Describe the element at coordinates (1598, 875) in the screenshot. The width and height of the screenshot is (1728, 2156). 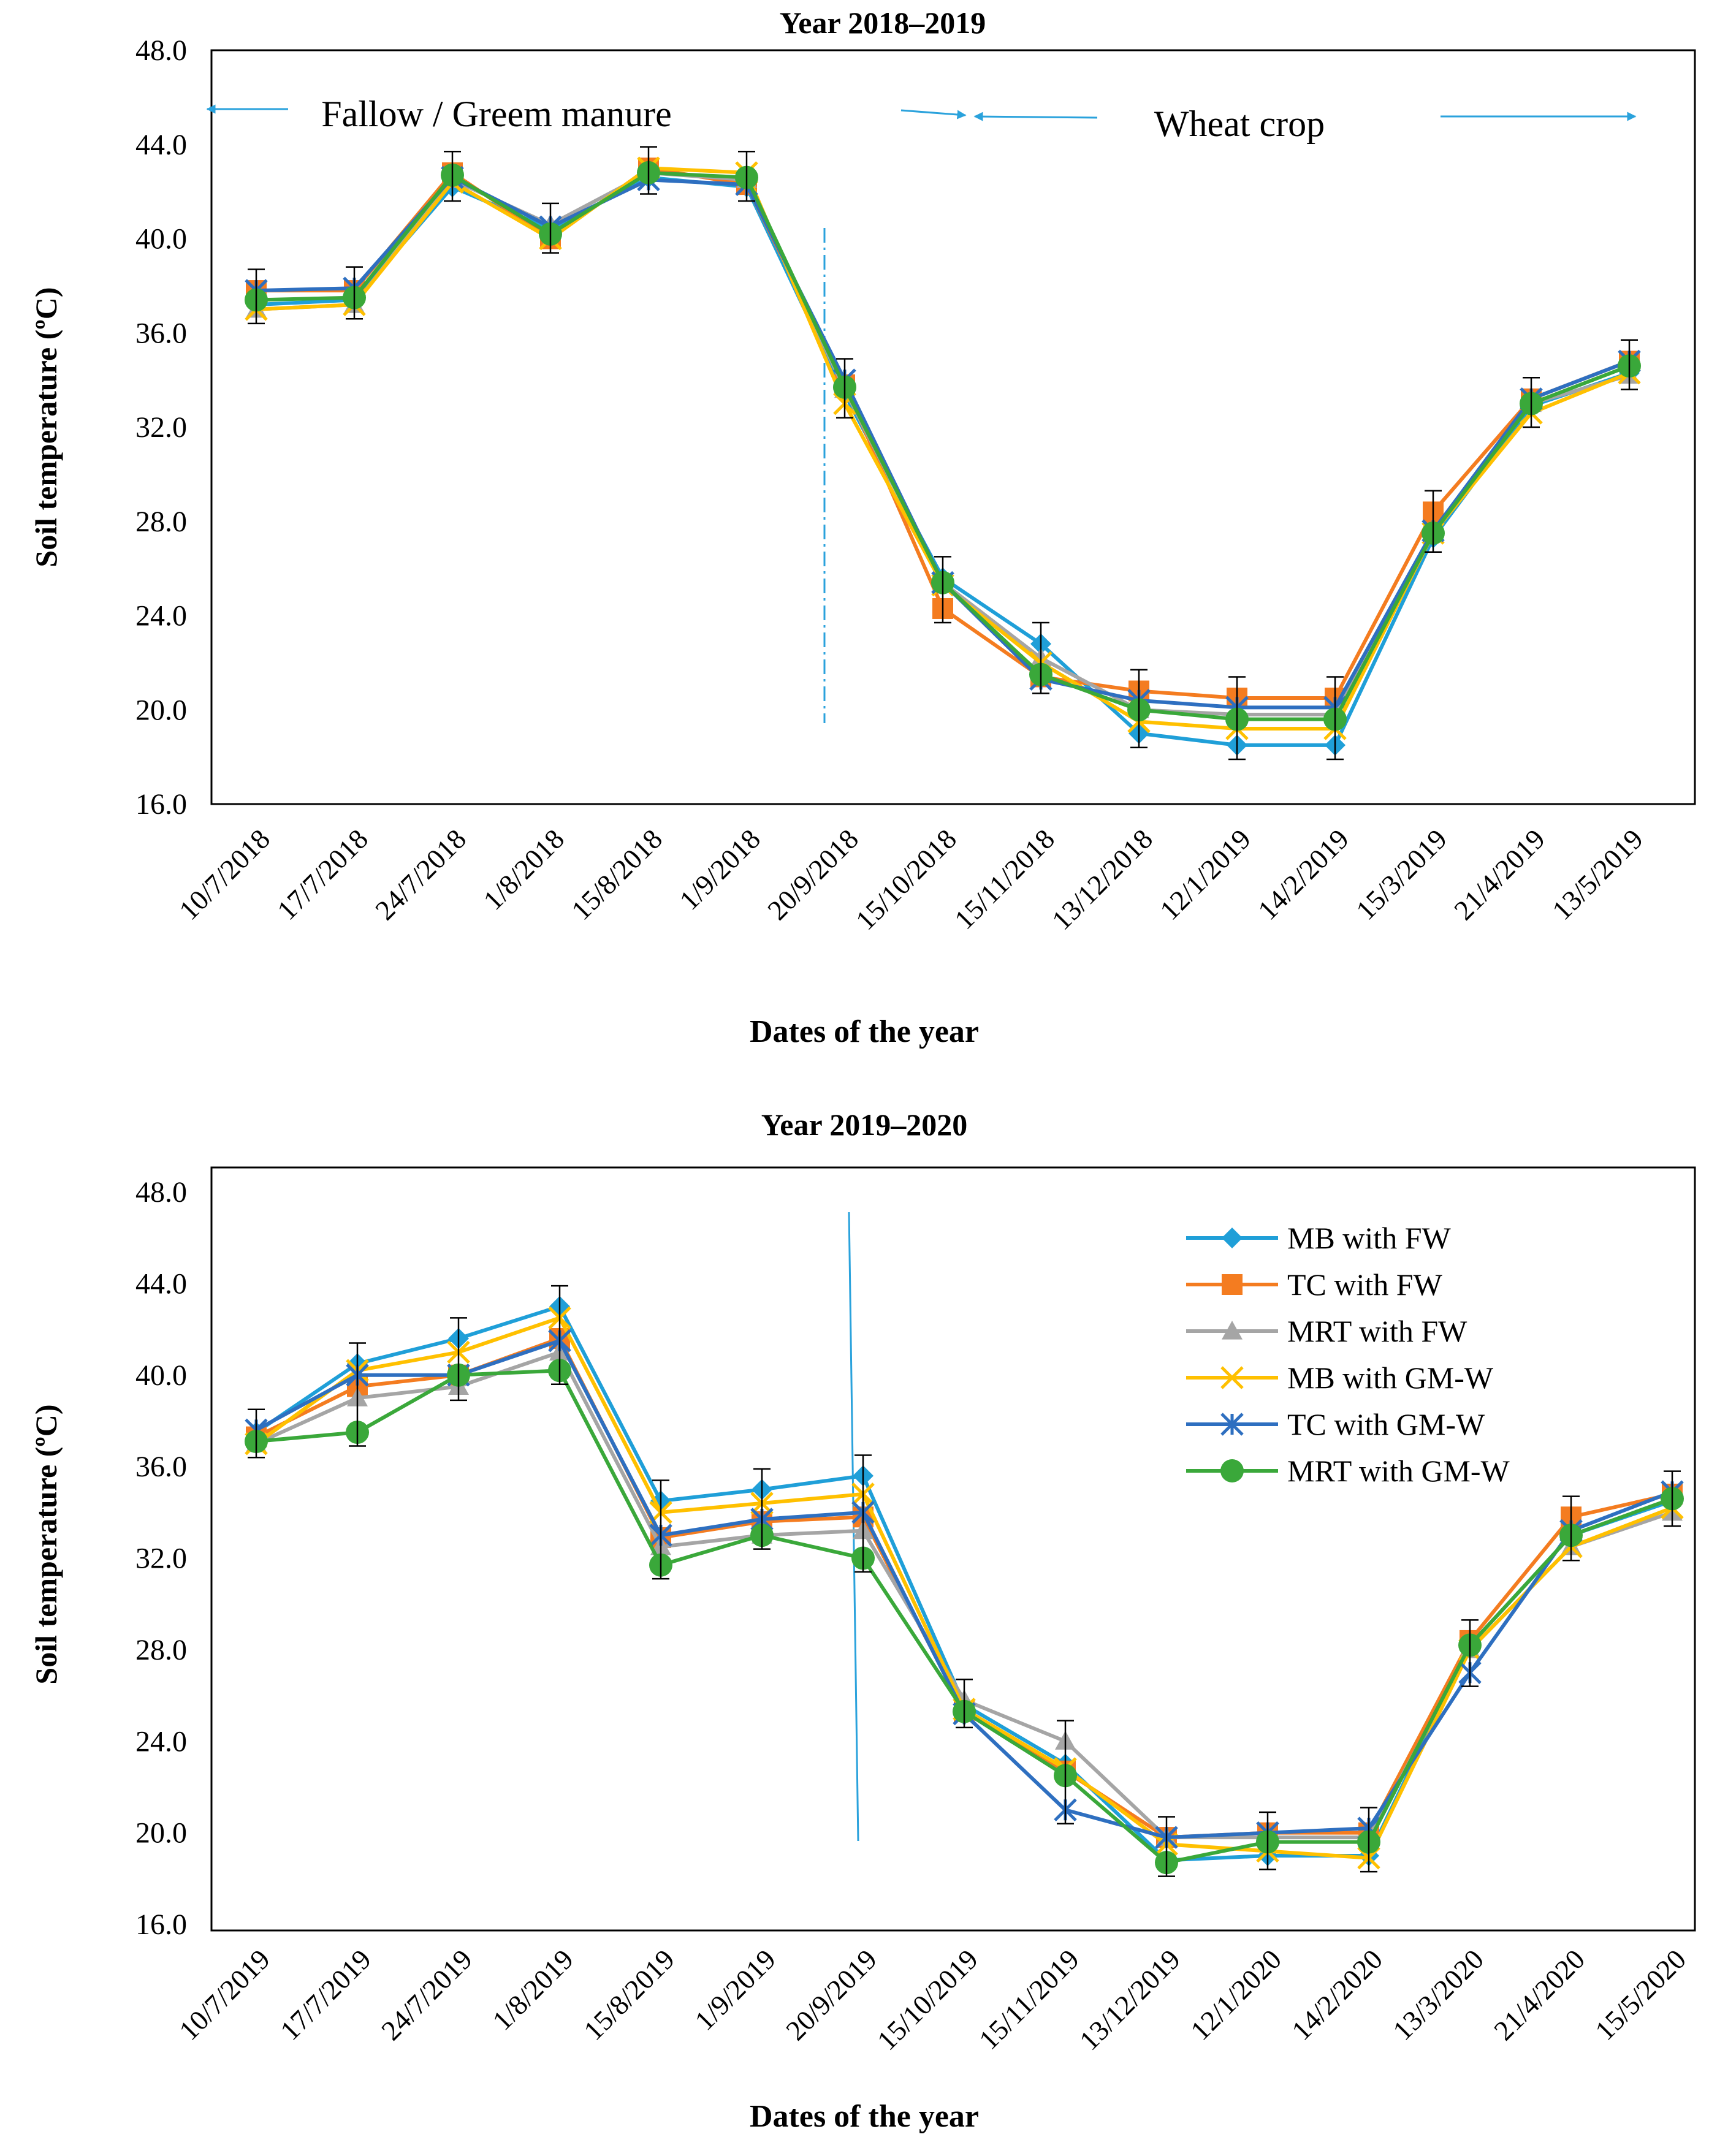
I see `x-tick-label: 13/5/2019` at that location.